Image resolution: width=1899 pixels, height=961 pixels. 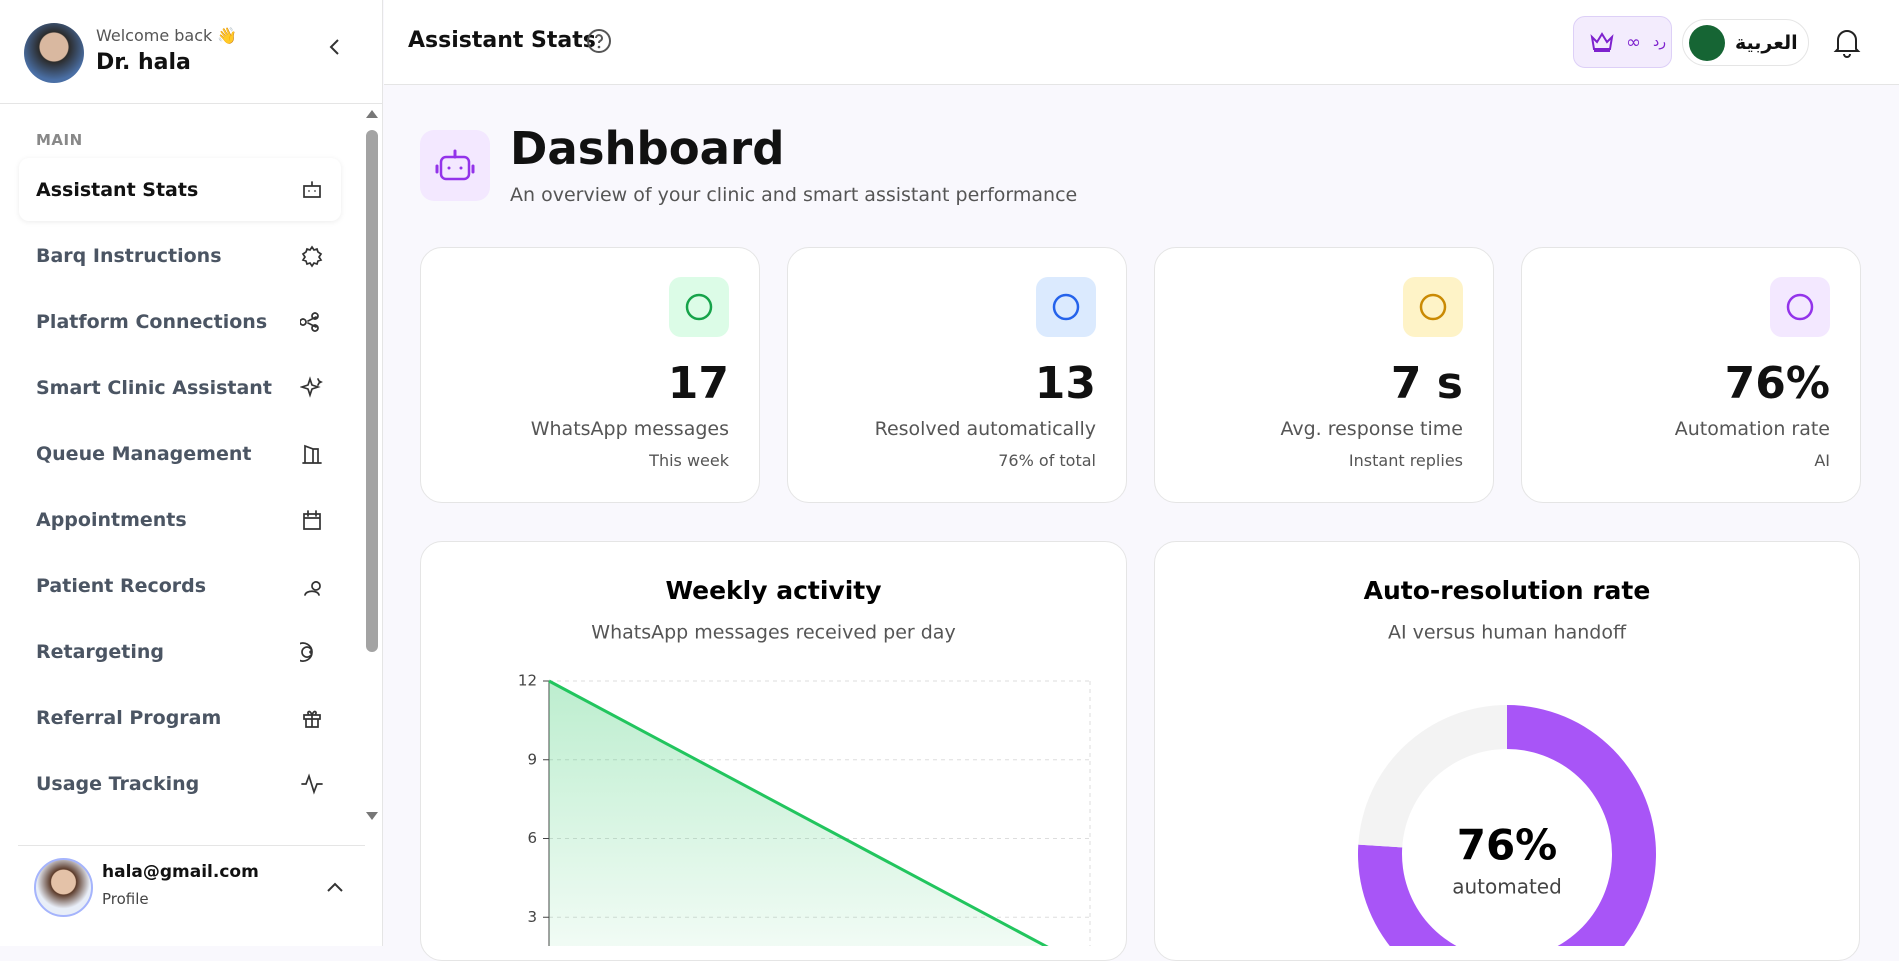 I want to click on language: العربية, so click(x=1745, y=42).